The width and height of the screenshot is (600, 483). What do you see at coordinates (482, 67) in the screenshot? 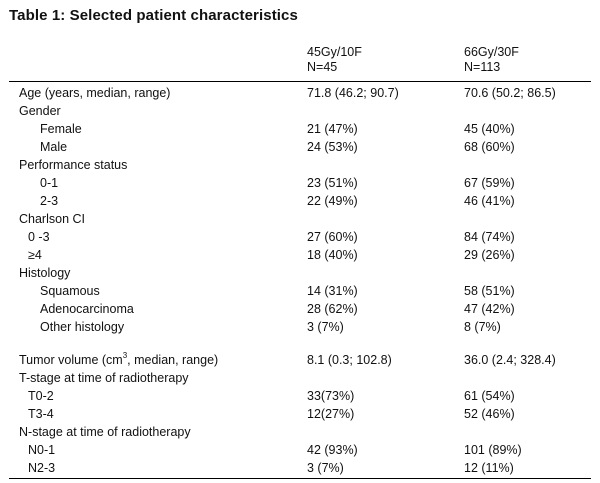
I see `column-header-n: N=113` at bounding box center [482, 67].